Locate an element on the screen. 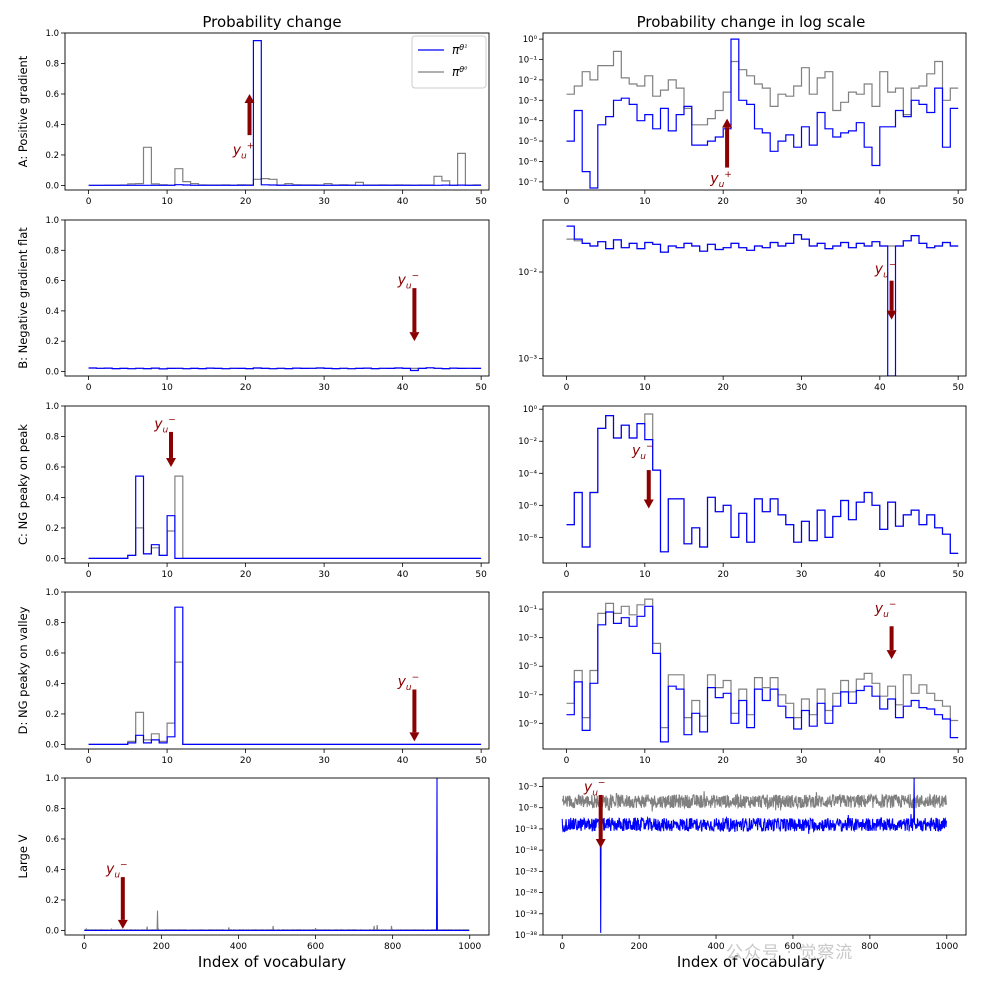 The height and width of the screenshot is (991, 984). y-tick-label: 10⁻³³ is located at coordinates (526, 915).